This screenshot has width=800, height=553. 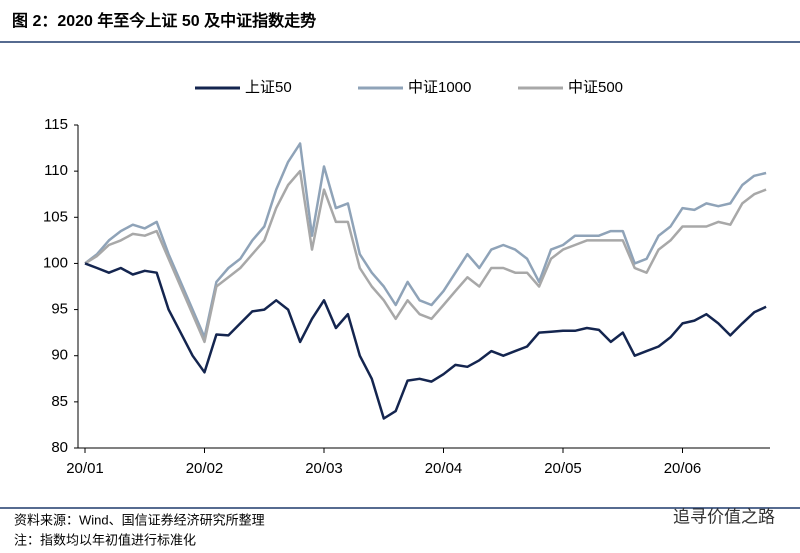 What do you see at coordinates (139, 519) in the screenshot?
I see `source: 资料来源：Wind、国信证券经济研究所整理` at bounding box center [139, 519].